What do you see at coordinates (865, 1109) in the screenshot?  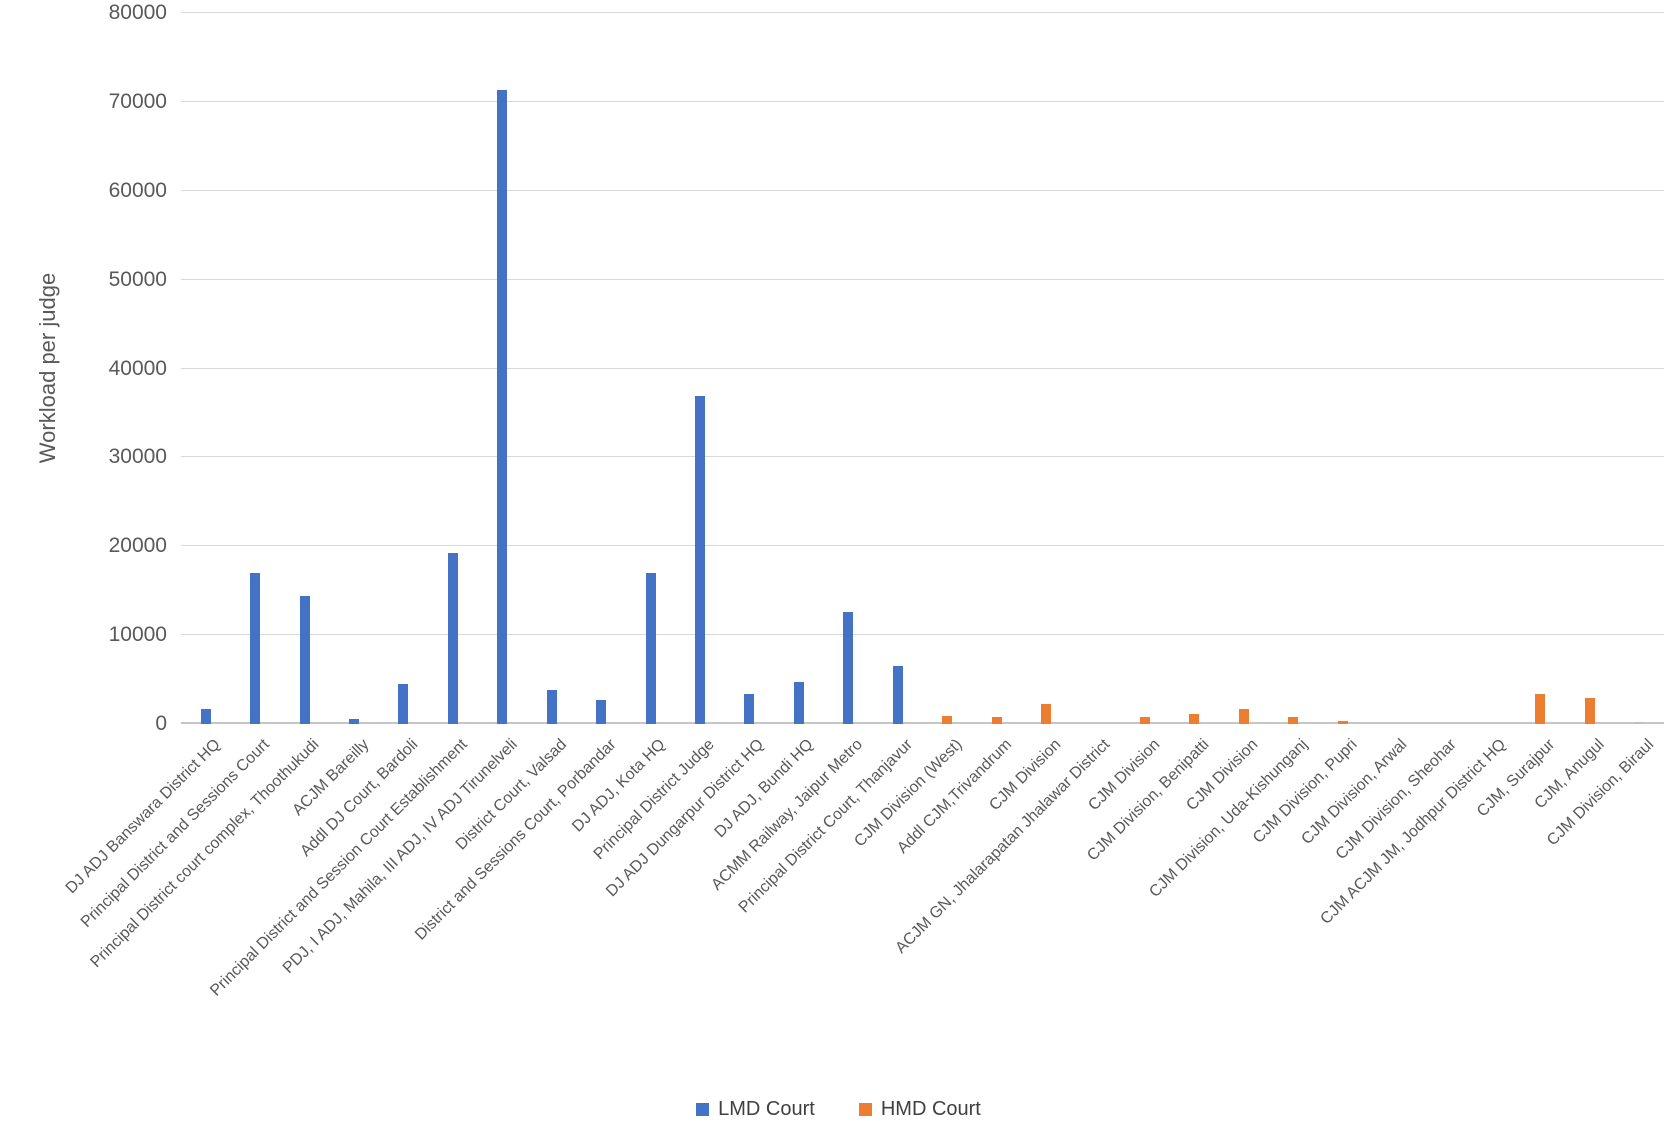 I see `hmd-court-swatch-icon` at bounding box center [865, 1109].